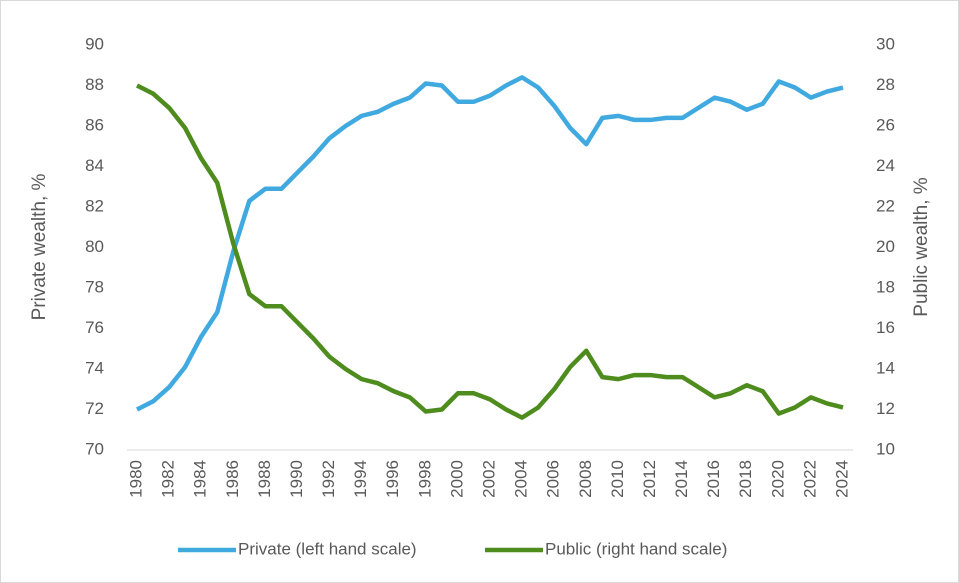 This screenshot has width=959, height=583. Describe the element at coordinates (681, 479) in the screenshot. I see `x-tick-label: 2014` at that location.